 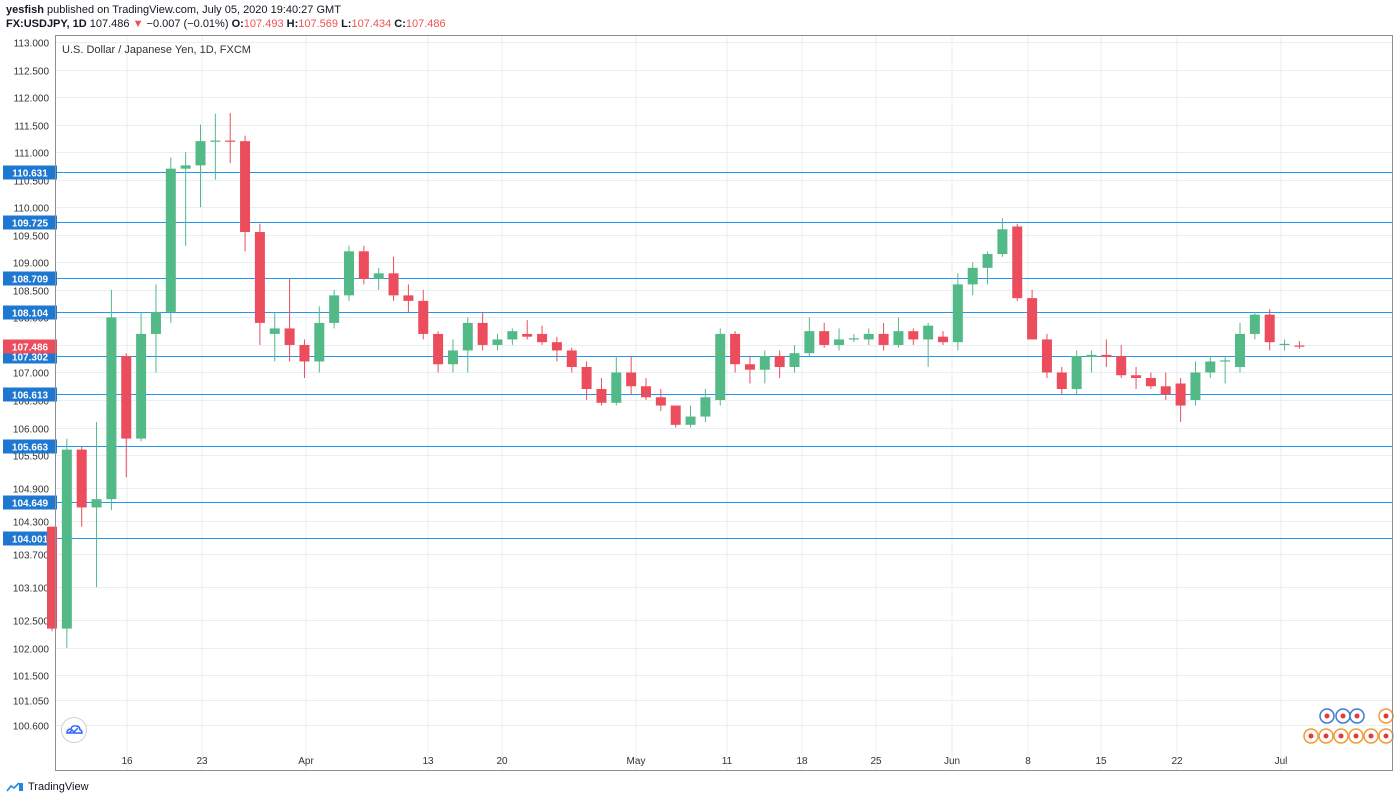 What do you see at coordinates (31, 264) in the screenshot?
I see `y-tick-label: 109.000` at bounding box center [31, 264].